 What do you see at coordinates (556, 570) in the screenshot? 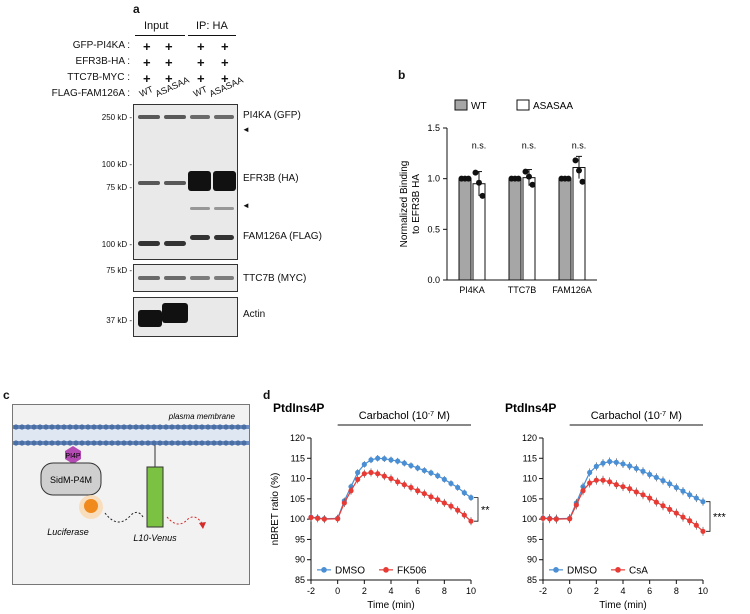
I see `legend-marker` at bounding box center [556, 570].